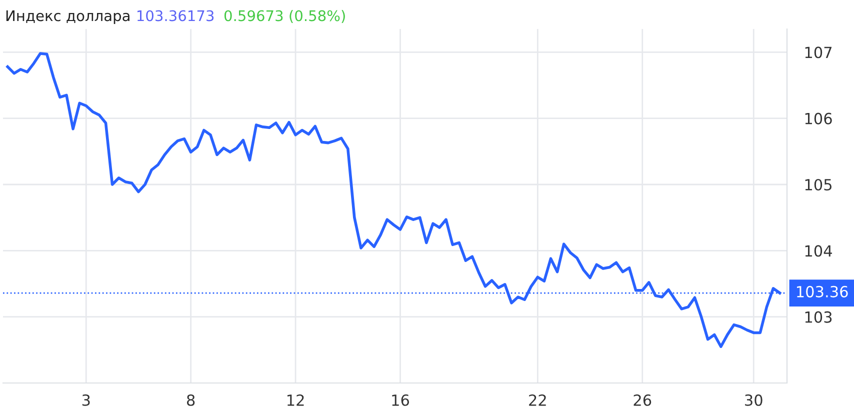 This screenshot has width=854, height=419. I want to click on chart-title: Индекс доллара, so click(68, 17).